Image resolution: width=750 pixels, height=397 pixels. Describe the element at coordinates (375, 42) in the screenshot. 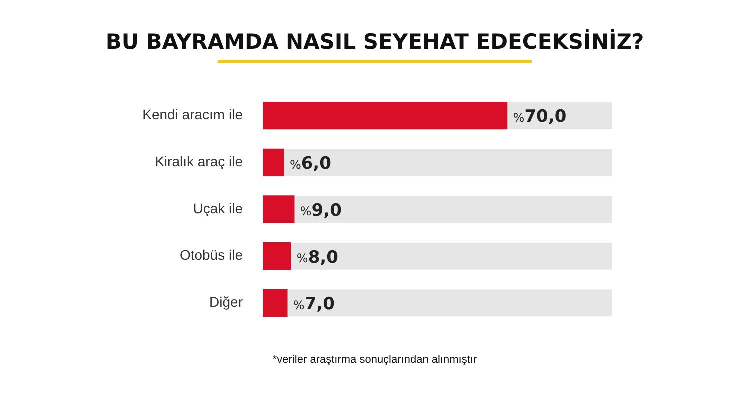

I see `chart-title: BU BAYRAMDA NASIL SEYEHAT EDECEKSİNİZ?` at that location.